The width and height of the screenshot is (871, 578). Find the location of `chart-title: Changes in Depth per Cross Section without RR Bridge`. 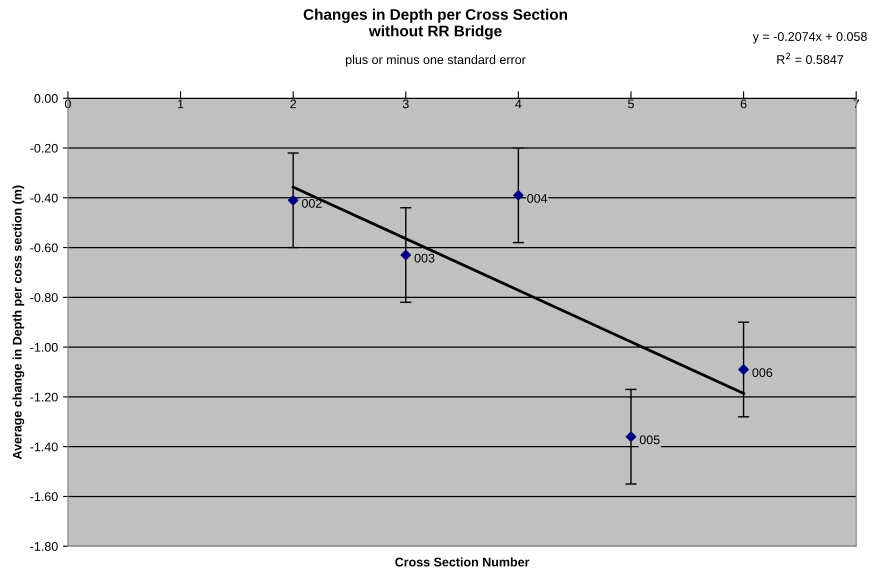

chart-title: Changes in Depth per Cross Section without RR Bridge is located at coordinates (435, 24).